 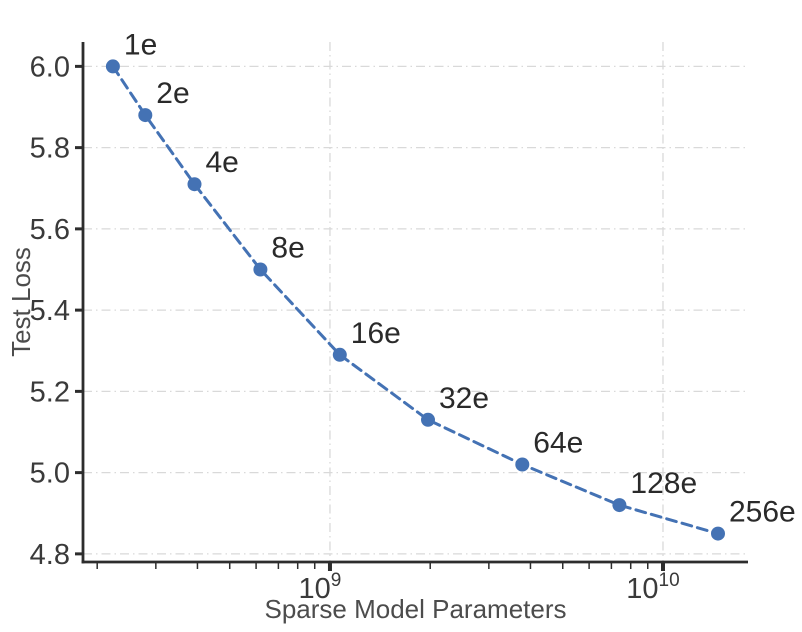 I want to click on y-tick-label: 6.0, so click(x=50, y=67).